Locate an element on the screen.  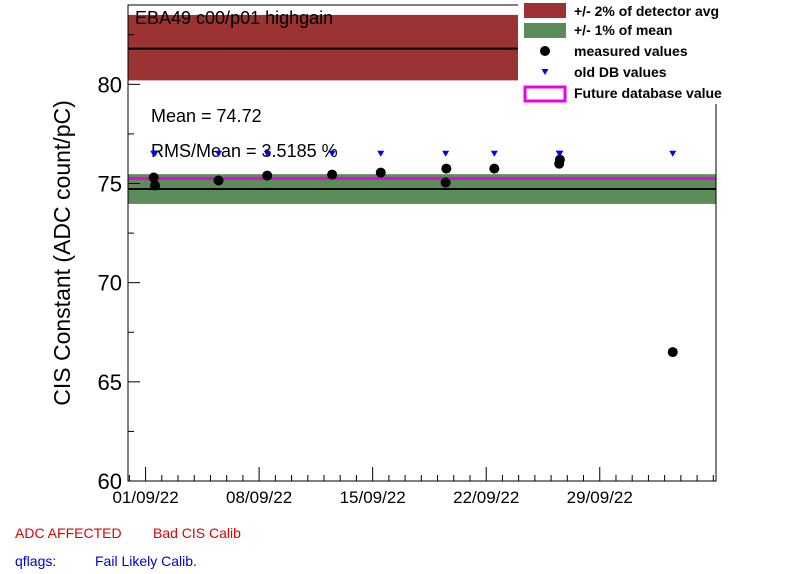
legend-swatch-mean is located at coordinates (545, 30).